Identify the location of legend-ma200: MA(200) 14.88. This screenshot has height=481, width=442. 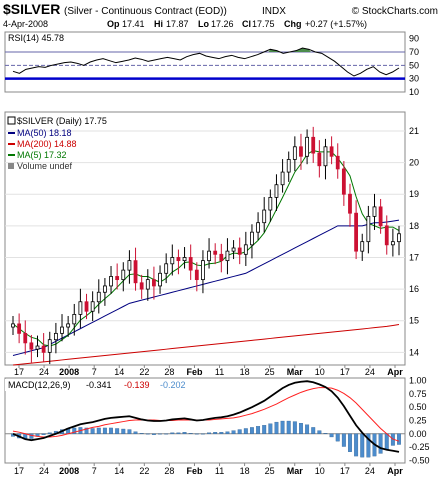
(47, 144).